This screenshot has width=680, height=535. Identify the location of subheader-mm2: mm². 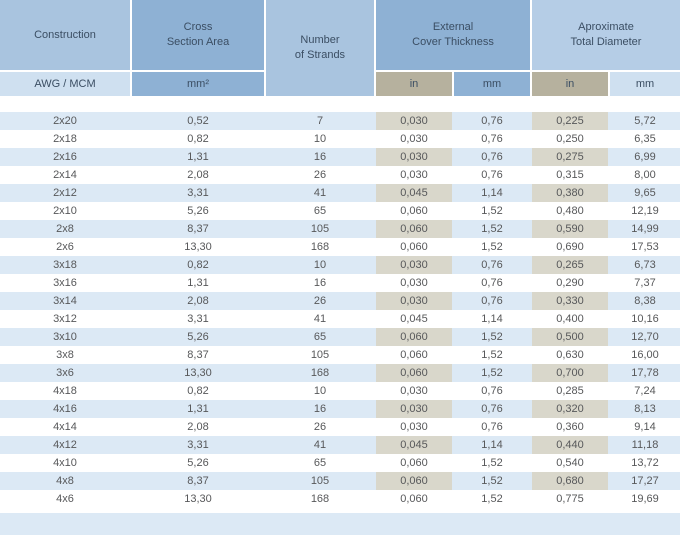
(198, 84).